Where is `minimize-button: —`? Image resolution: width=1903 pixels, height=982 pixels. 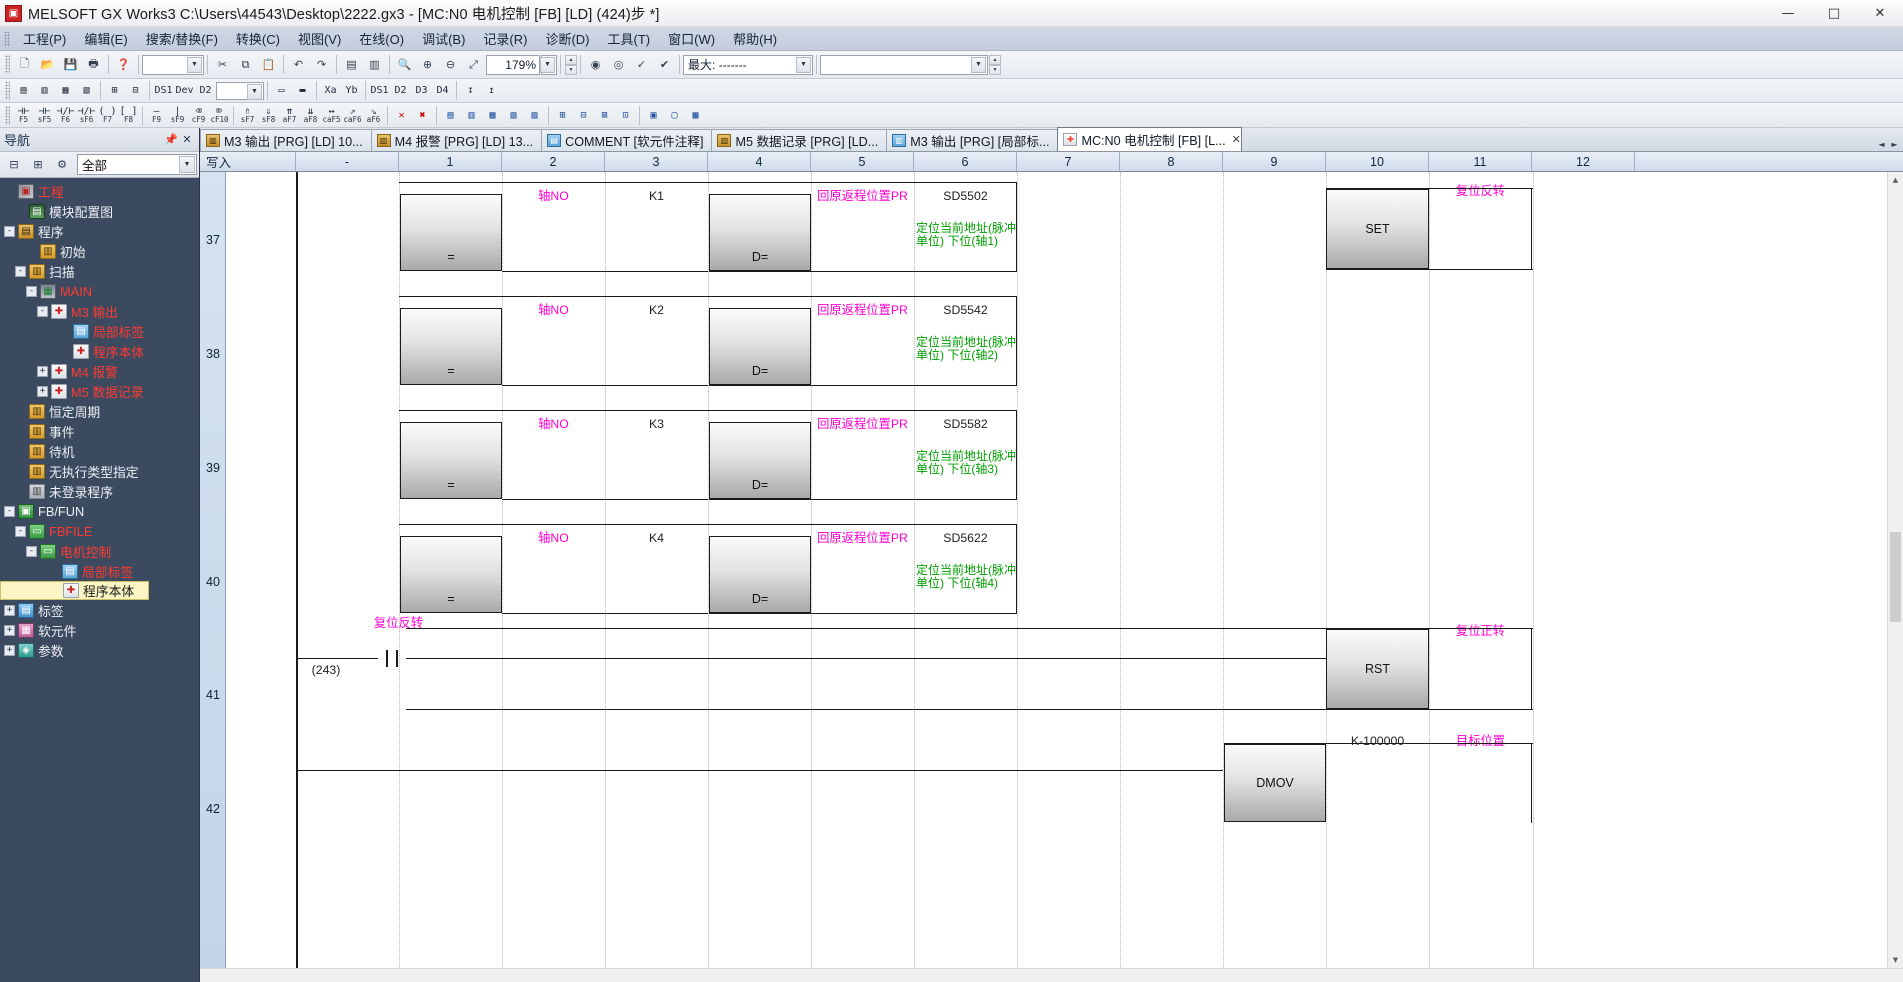
minimize-button: — is located at coordinates (1788, 13).